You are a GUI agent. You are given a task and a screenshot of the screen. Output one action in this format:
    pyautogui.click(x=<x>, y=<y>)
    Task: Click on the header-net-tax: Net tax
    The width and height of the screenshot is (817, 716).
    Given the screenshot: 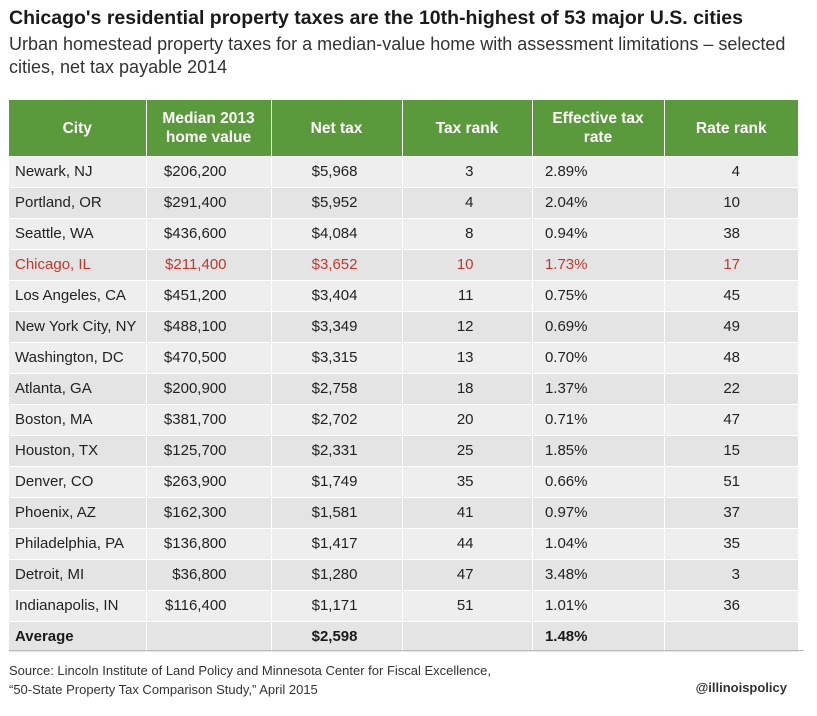 What is the action you would take?
    pyautogui.click(x=336, y=128)
    